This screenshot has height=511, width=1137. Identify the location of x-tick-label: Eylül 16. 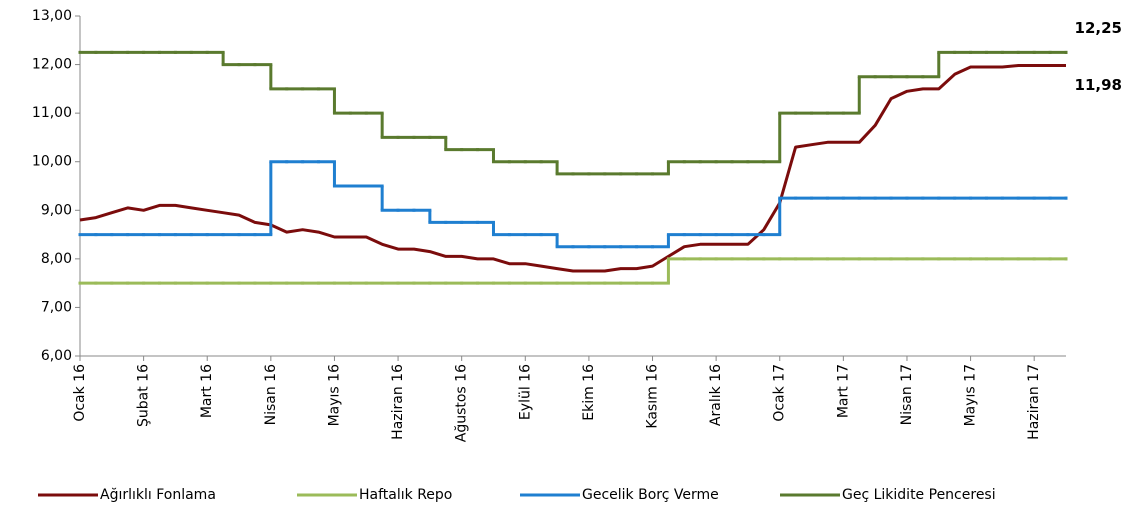
(525, 392).